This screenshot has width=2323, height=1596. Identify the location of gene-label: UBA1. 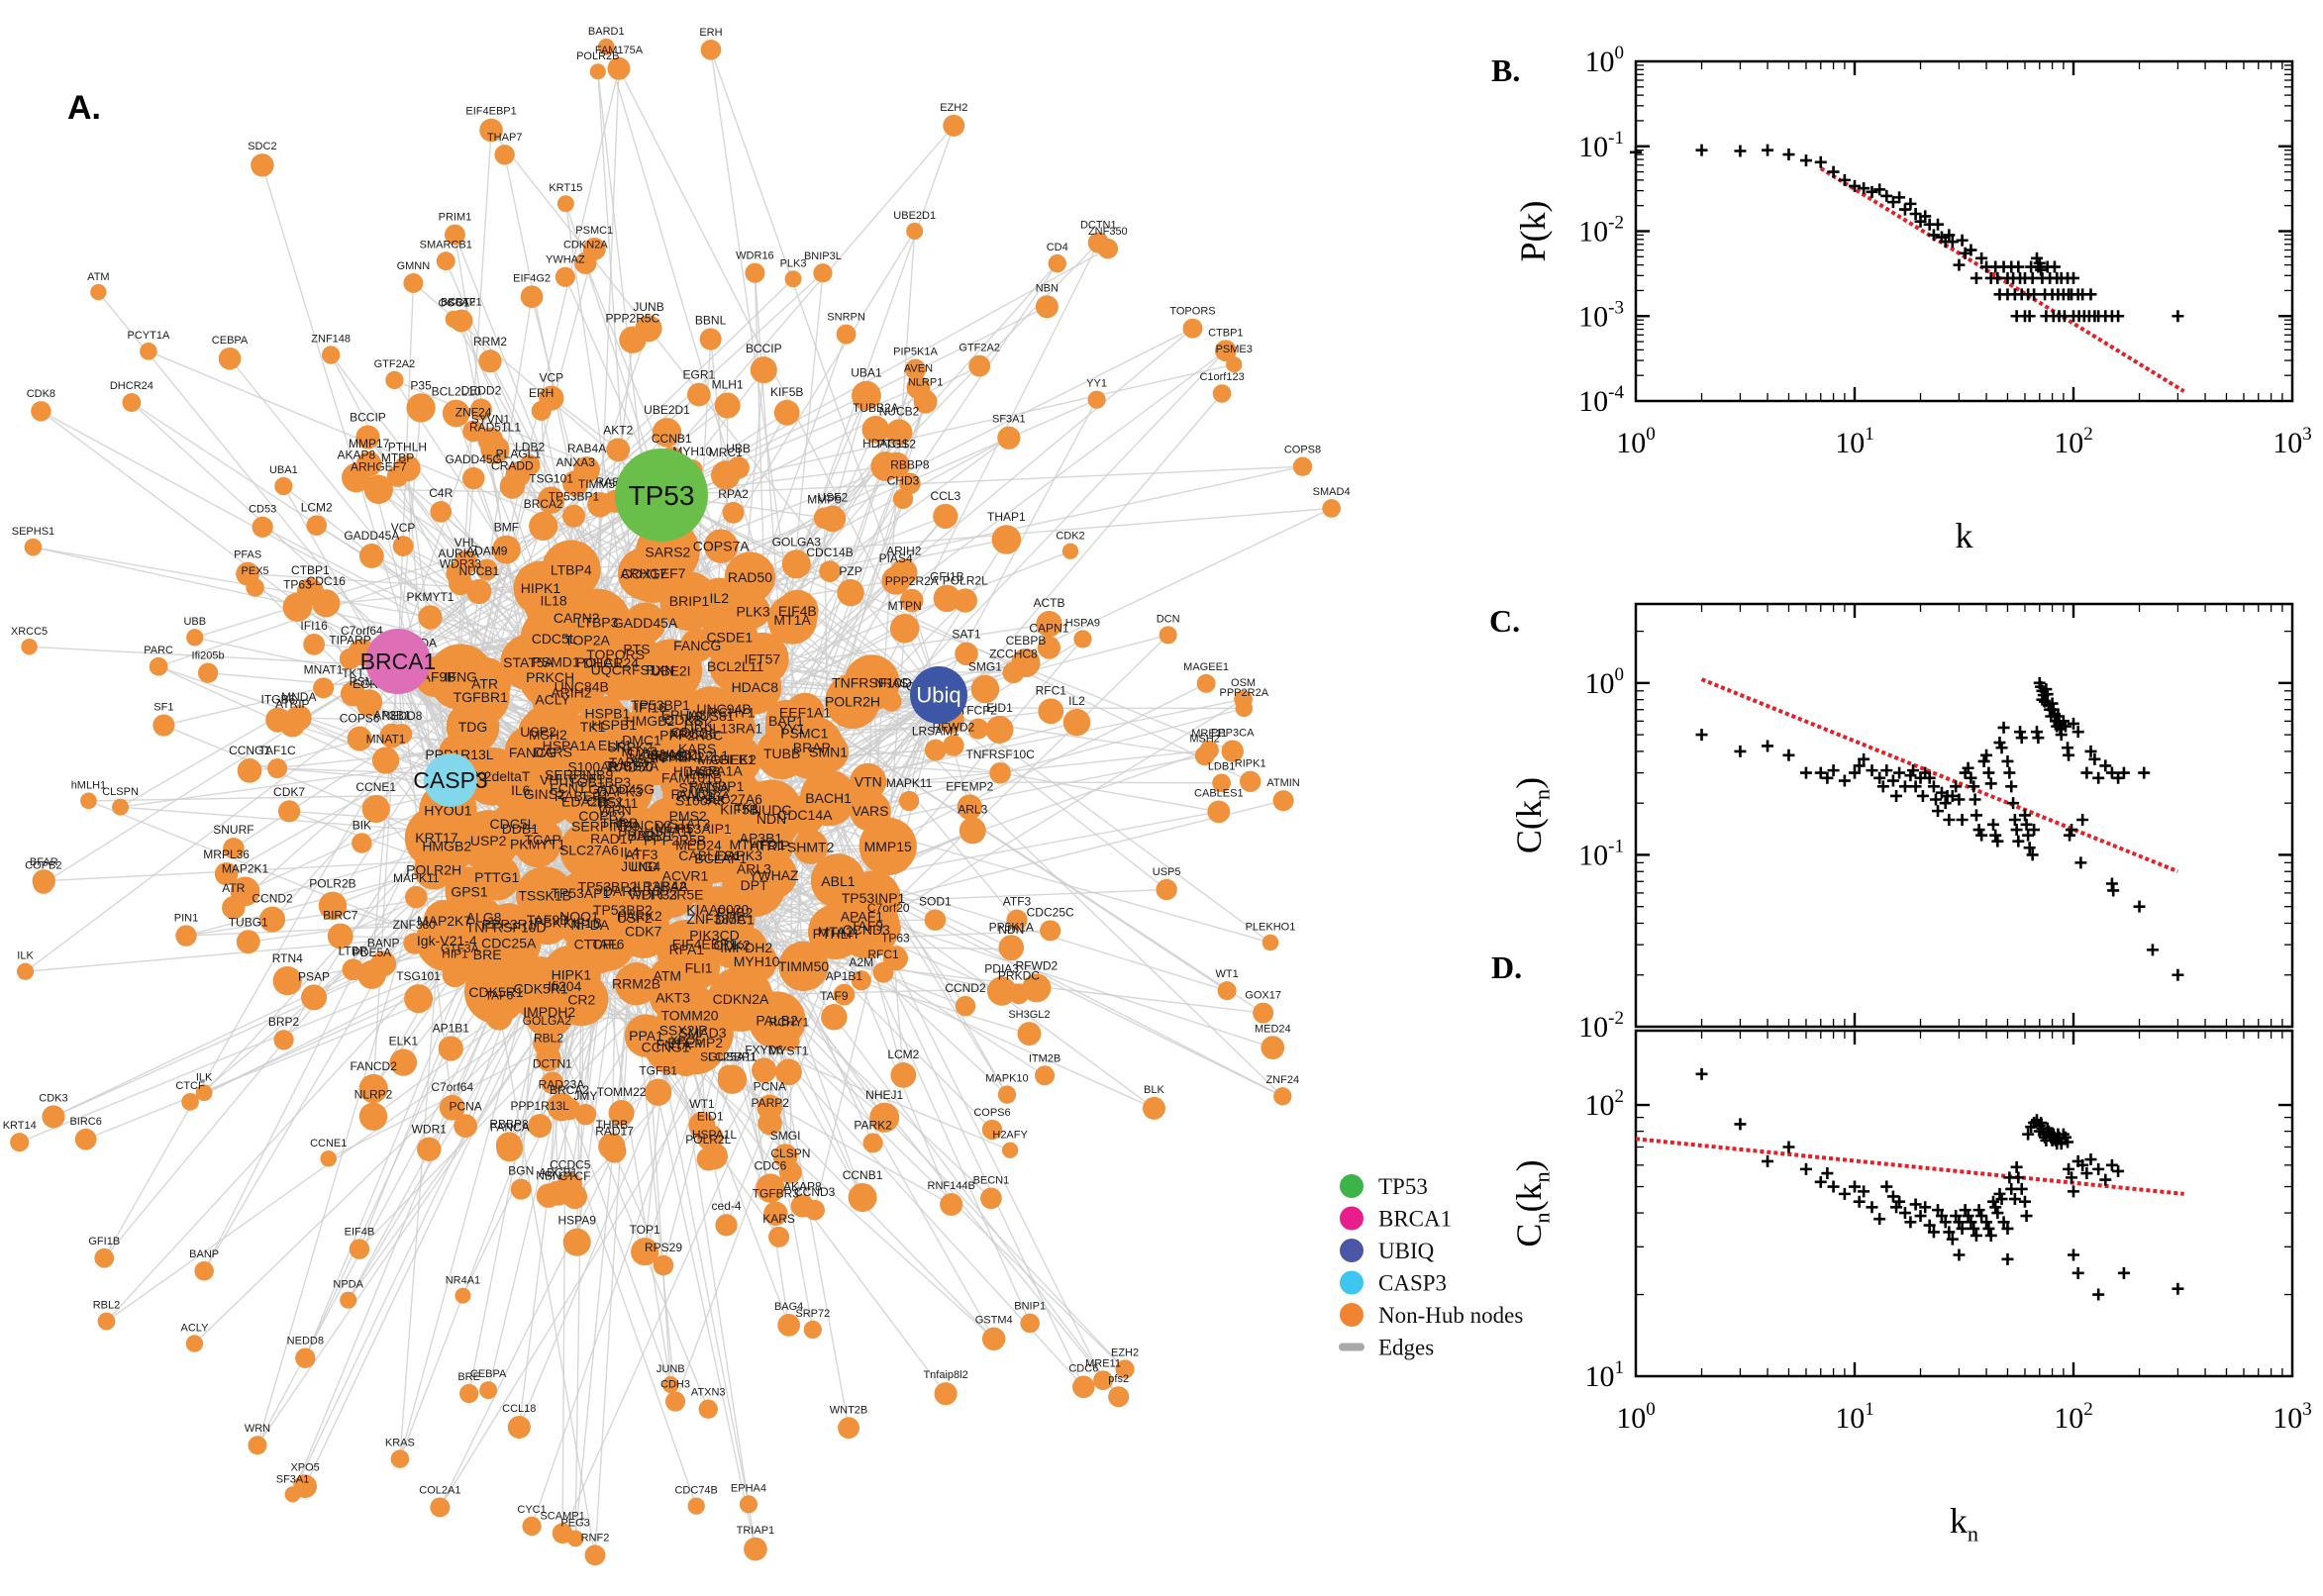
(283, 470).